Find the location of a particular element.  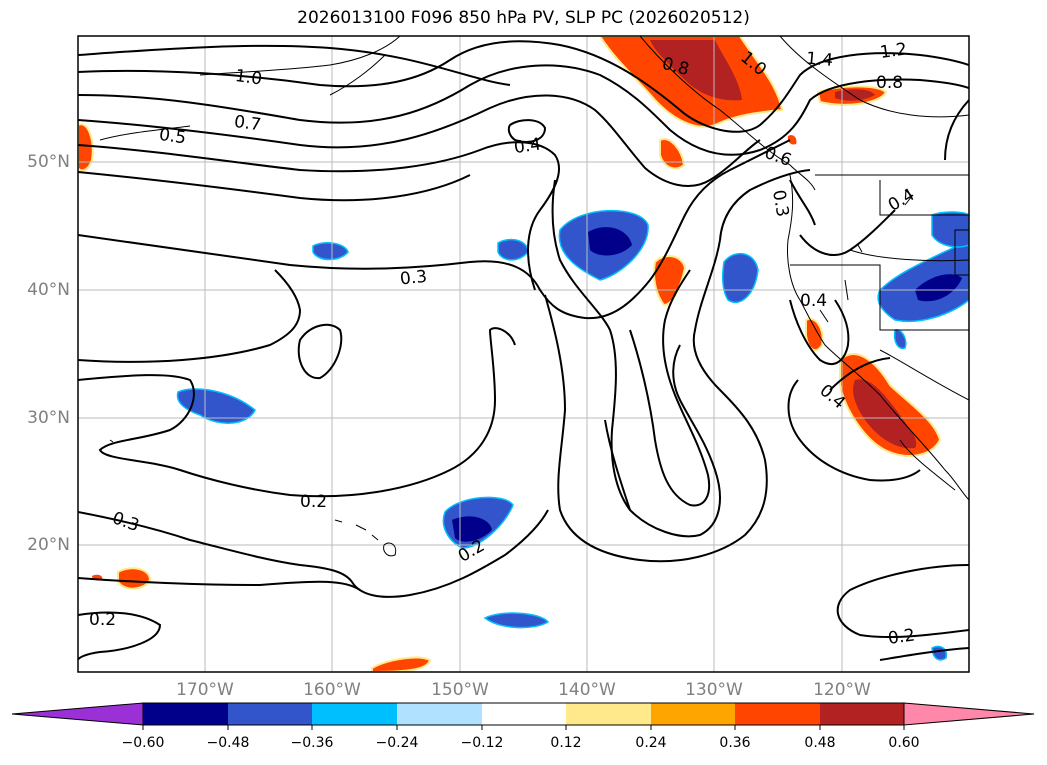

contour-label: 1.4 is located at coordinates (819, 60).